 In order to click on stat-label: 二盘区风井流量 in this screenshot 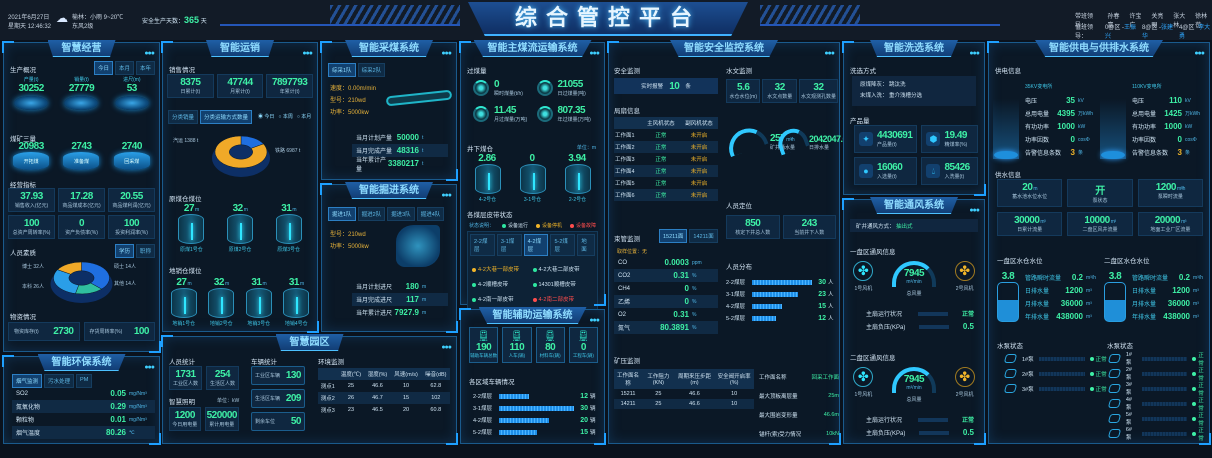, I will do `click(1099, 229)`.